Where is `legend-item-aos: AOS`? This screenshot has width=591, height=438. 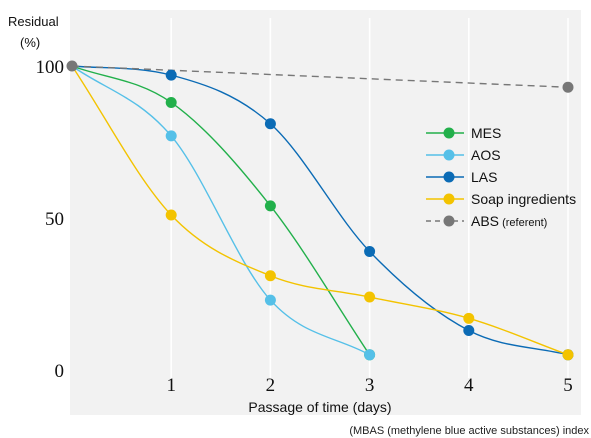
legend-item-aos: AOS is located at coordinates (463, 155).